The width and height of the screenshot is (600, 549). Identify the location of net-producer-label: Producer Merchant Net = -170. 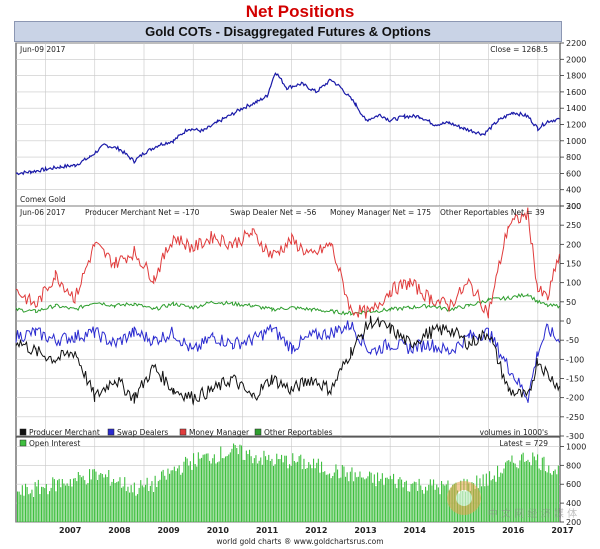
(142, 212).